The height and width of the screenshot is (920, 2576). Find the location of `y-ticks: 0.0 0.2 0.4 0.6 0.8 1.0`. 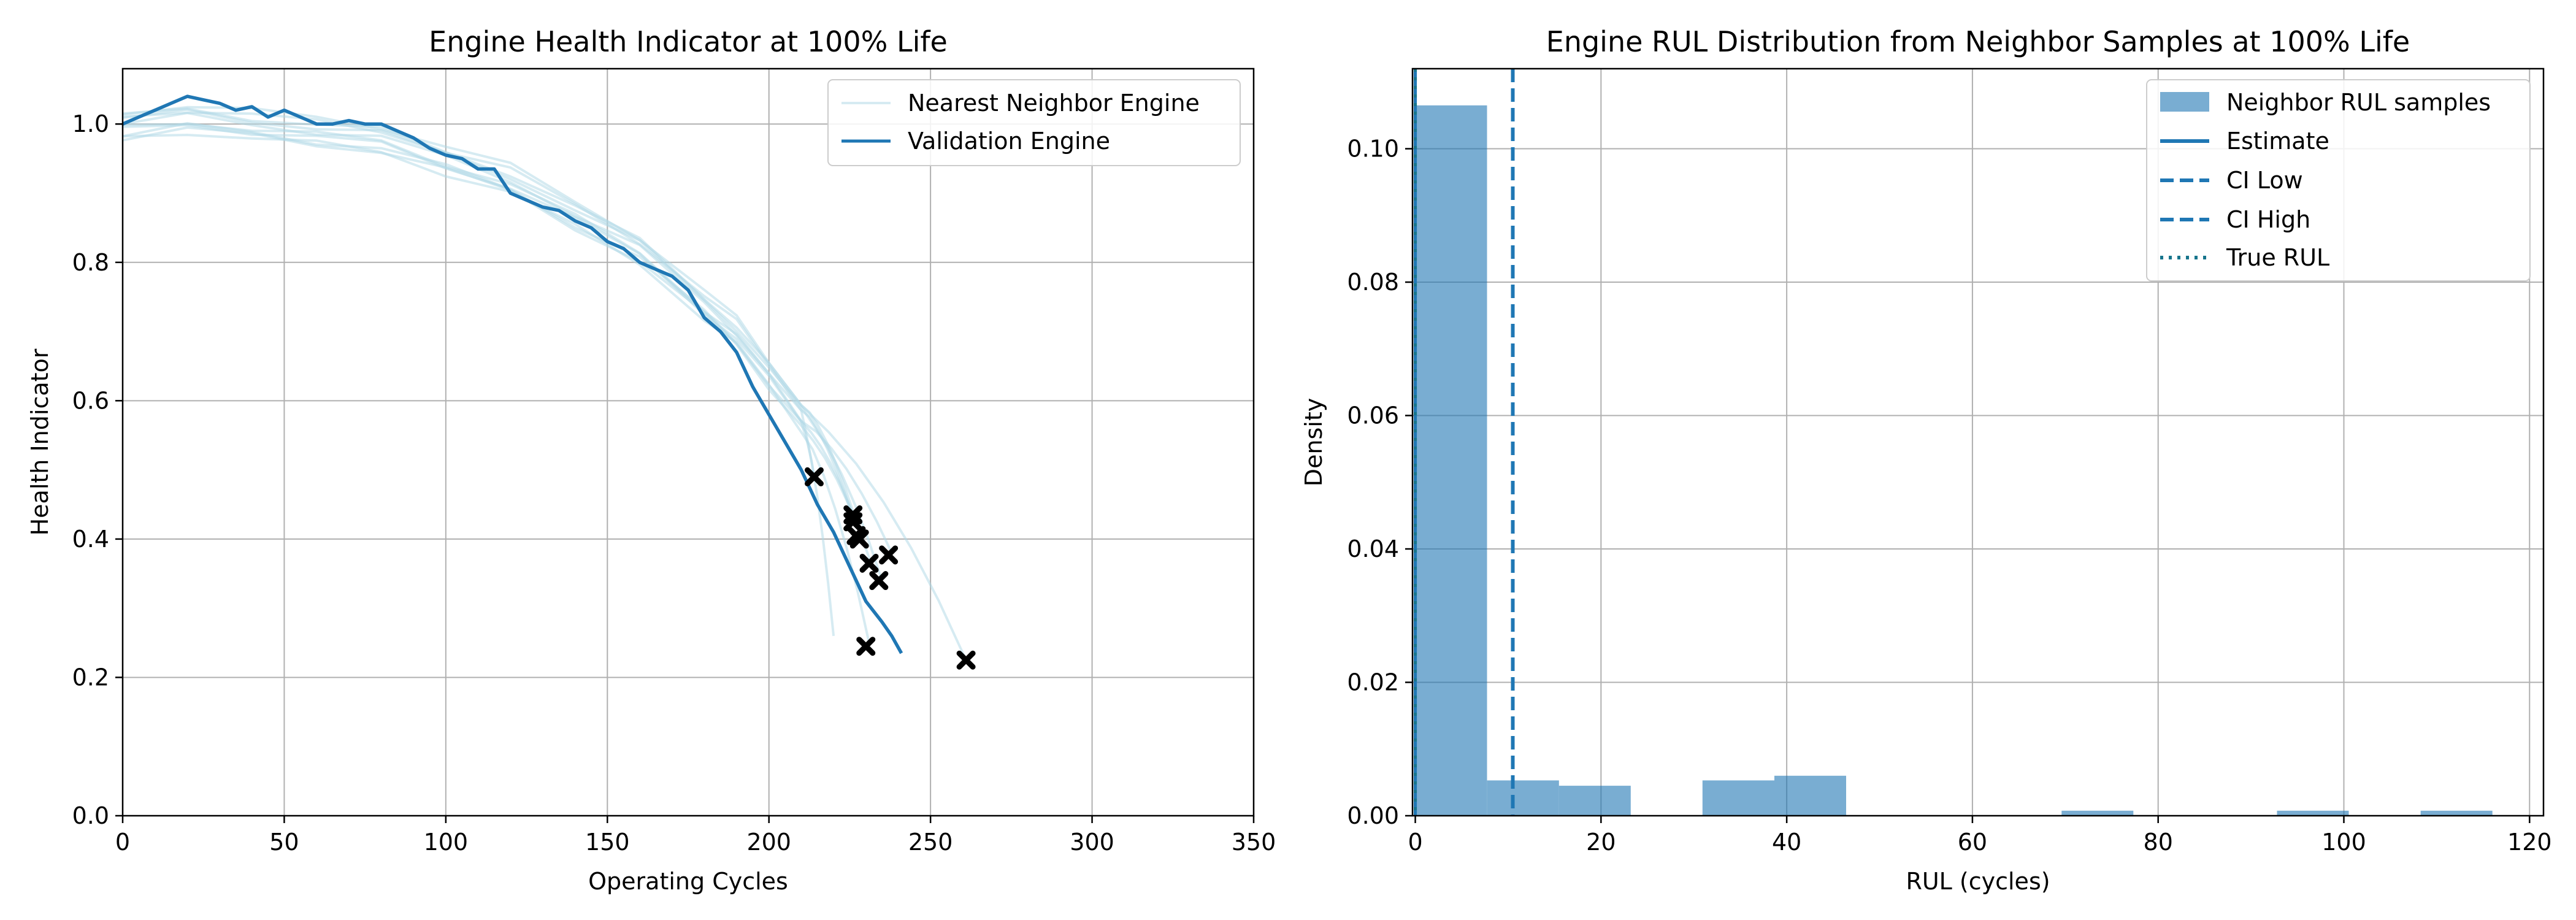

y-ticks: 0.0 0.2 0.4 0.6 0.8 1.0 is located at coordinates (97, 469).